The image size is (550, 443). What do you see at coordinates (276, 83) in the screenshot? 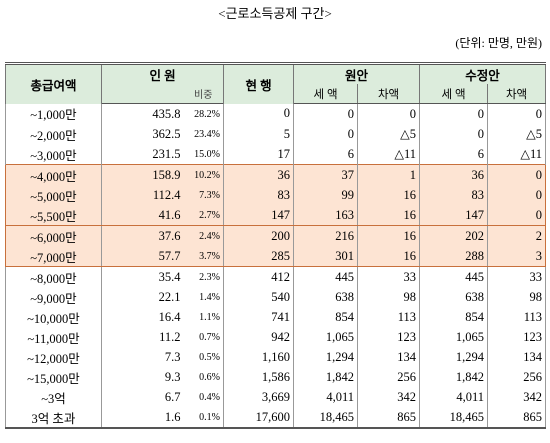
I see `table-header: 총급여액 인 원 현 행 원안 수정안 비중 세 액 차액 세 액 차액` at bounding box center [276, 83].